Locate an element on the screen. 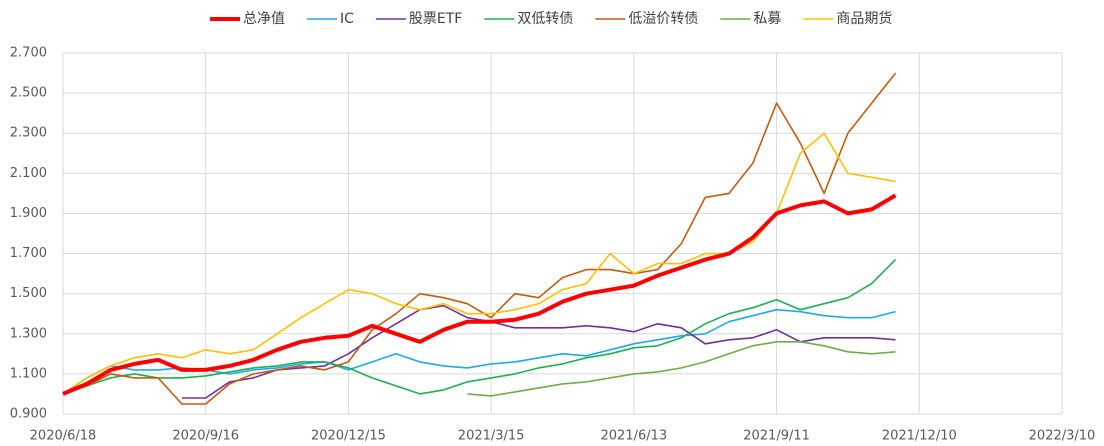 The height and width of the screenshot is (446, 1104). legend-item: 低溢价转债 is located at coordinates (646, 19).